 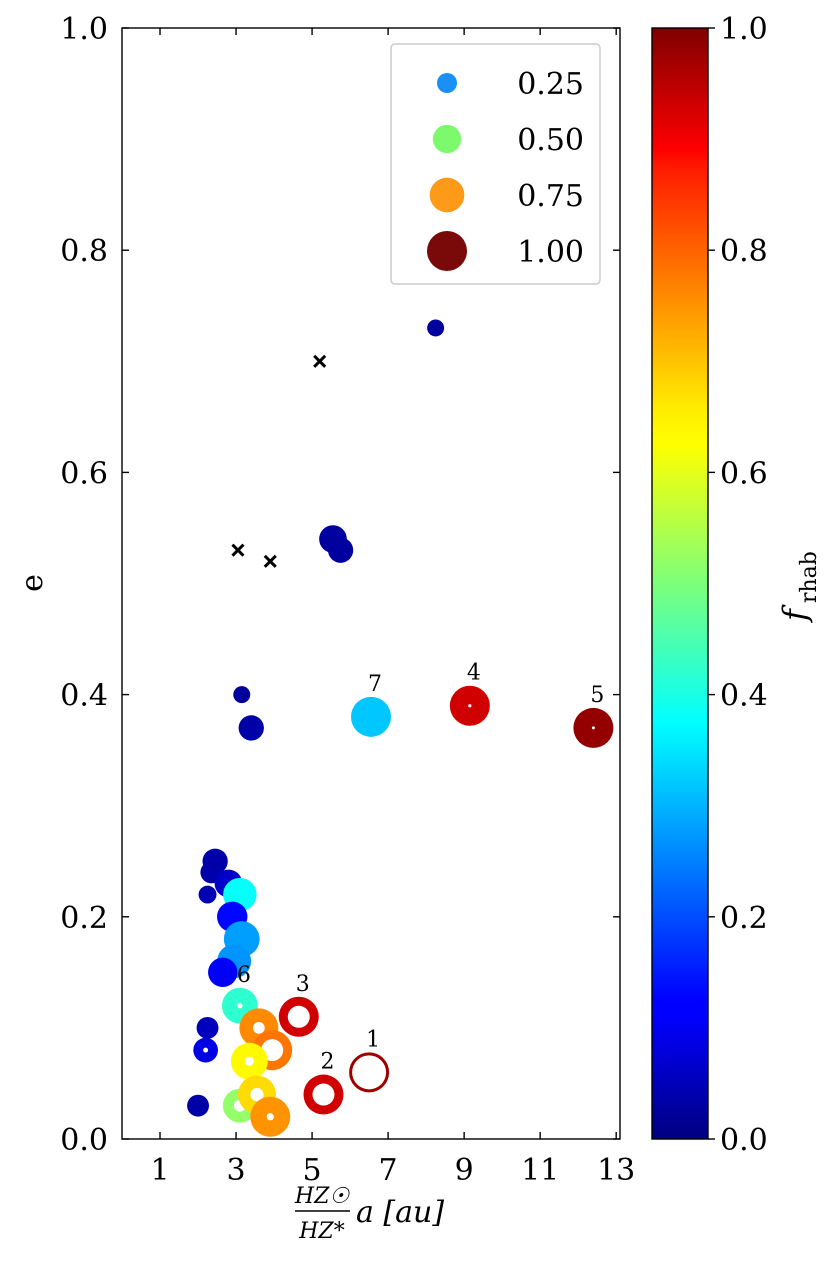 What do you see at coordinates (738, 585) in the screenshot?
I see `colorbar-ticks: 0.0 0.2 0.4 0.6 0.8 1.0` at bounding box center [738, 585].